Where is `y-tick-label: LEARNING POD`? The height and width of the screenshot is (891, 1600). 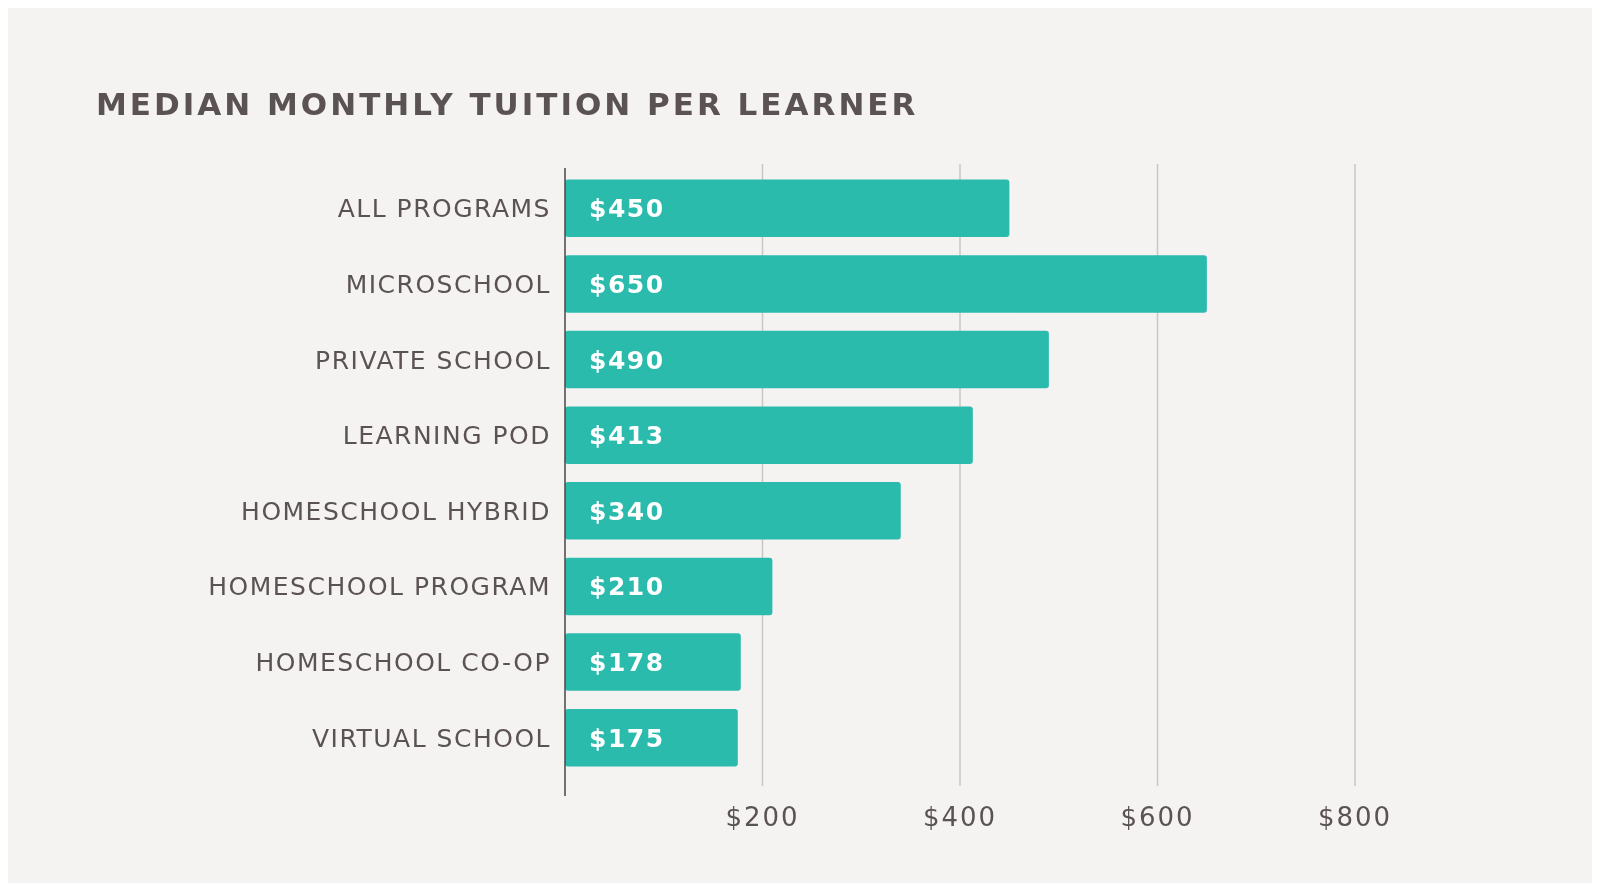 y-tick-label: LEARNING POD is located at coordinates (446, 436).